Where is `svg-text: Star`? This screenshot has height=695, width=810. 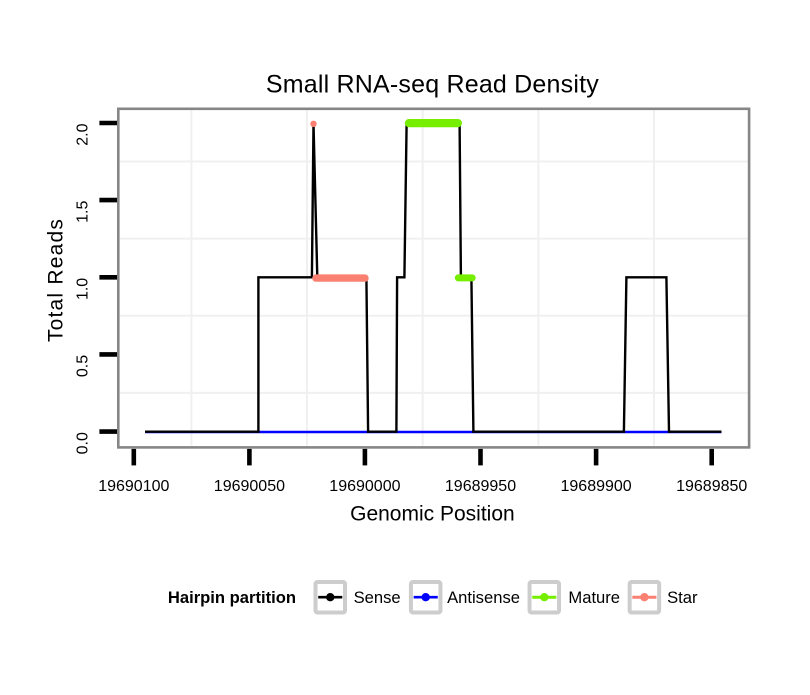 svg-text: Star is located at coordinates (682, 597).